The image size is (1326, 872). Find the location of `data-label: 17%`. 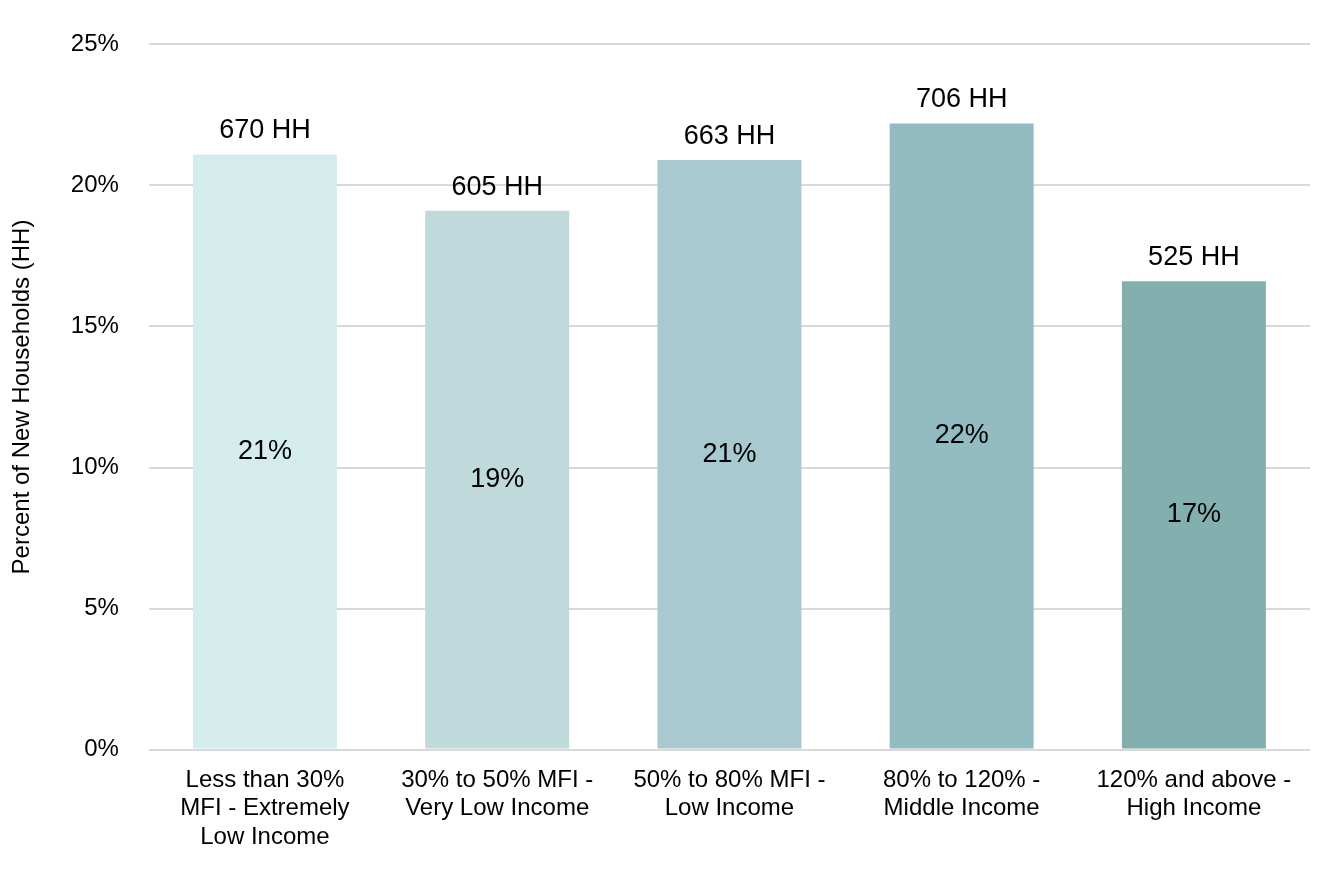

data-label: 17% is located at coordinates (1193, 513).